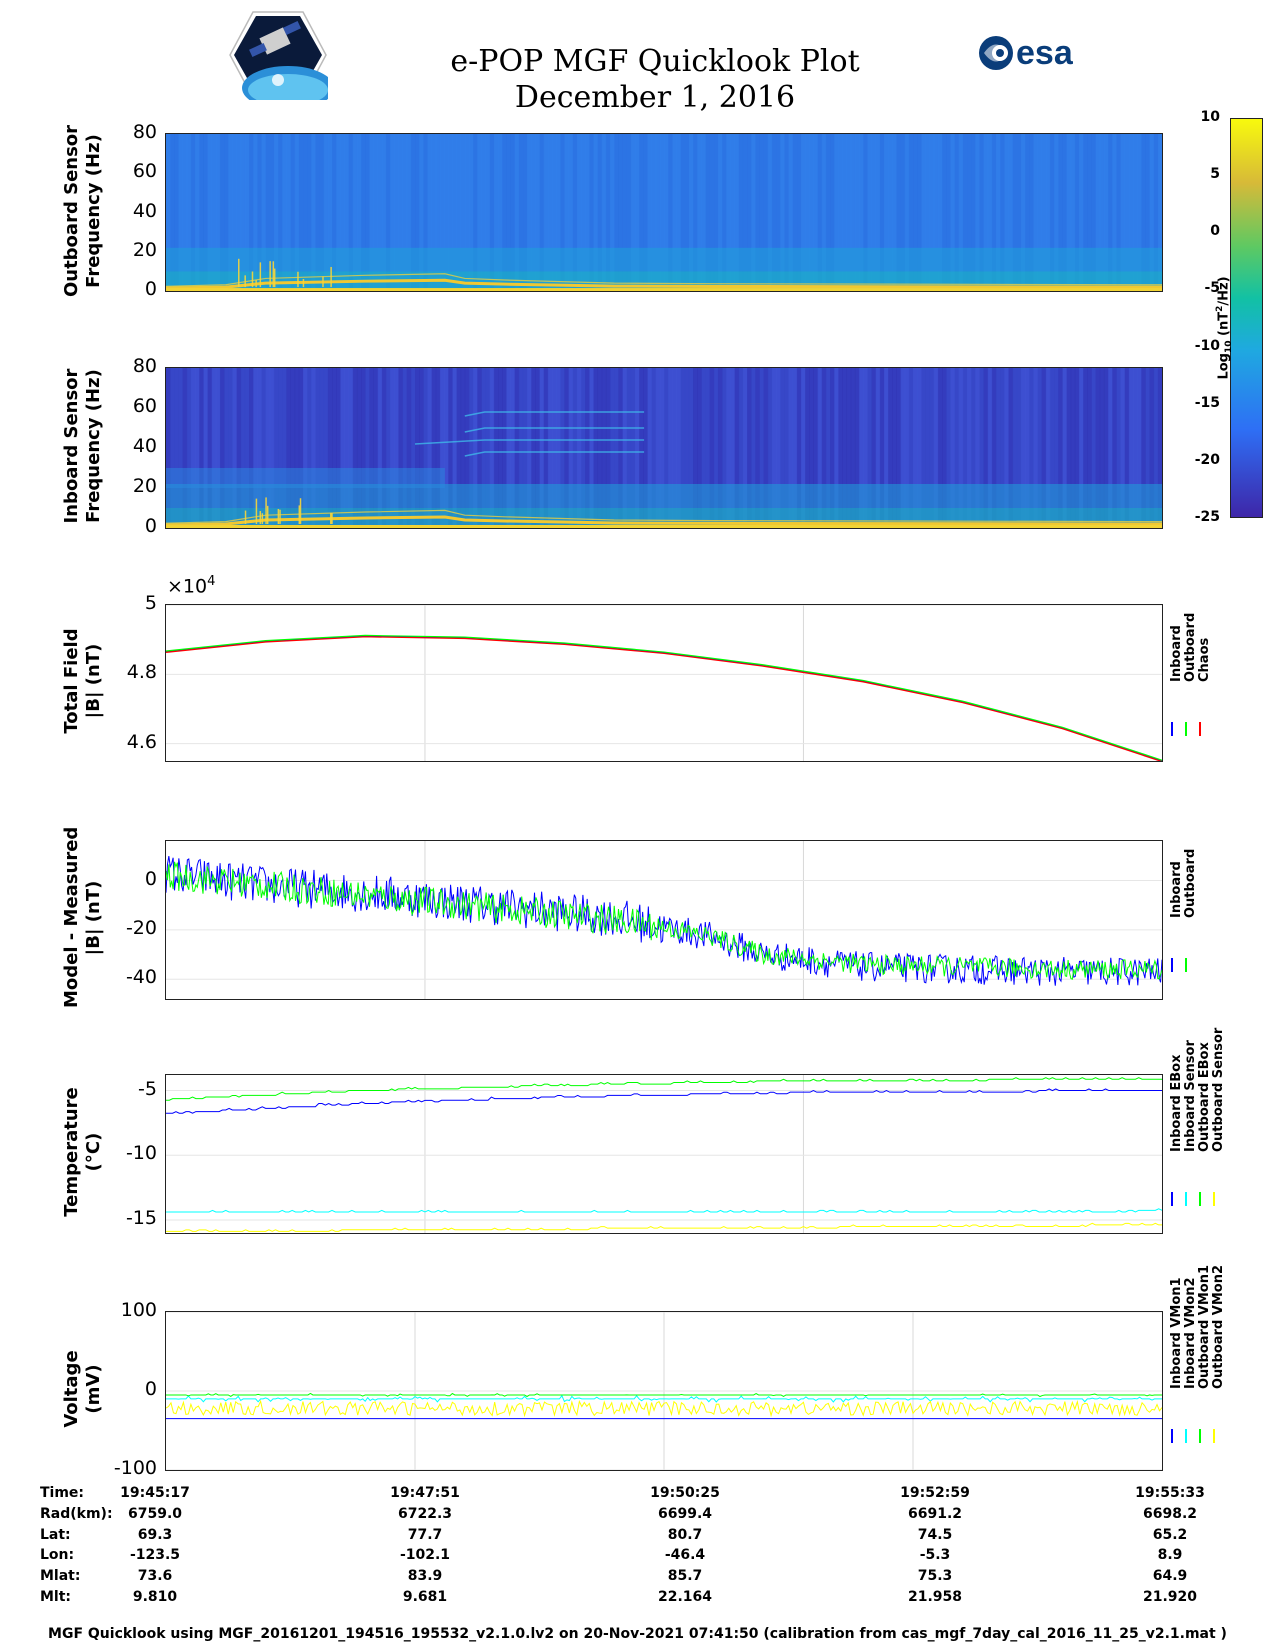  What do you see at coordinates (138, 1310) in the screenshot?
I see `y-tick-label: 100` at bounding box center [138, 1310].